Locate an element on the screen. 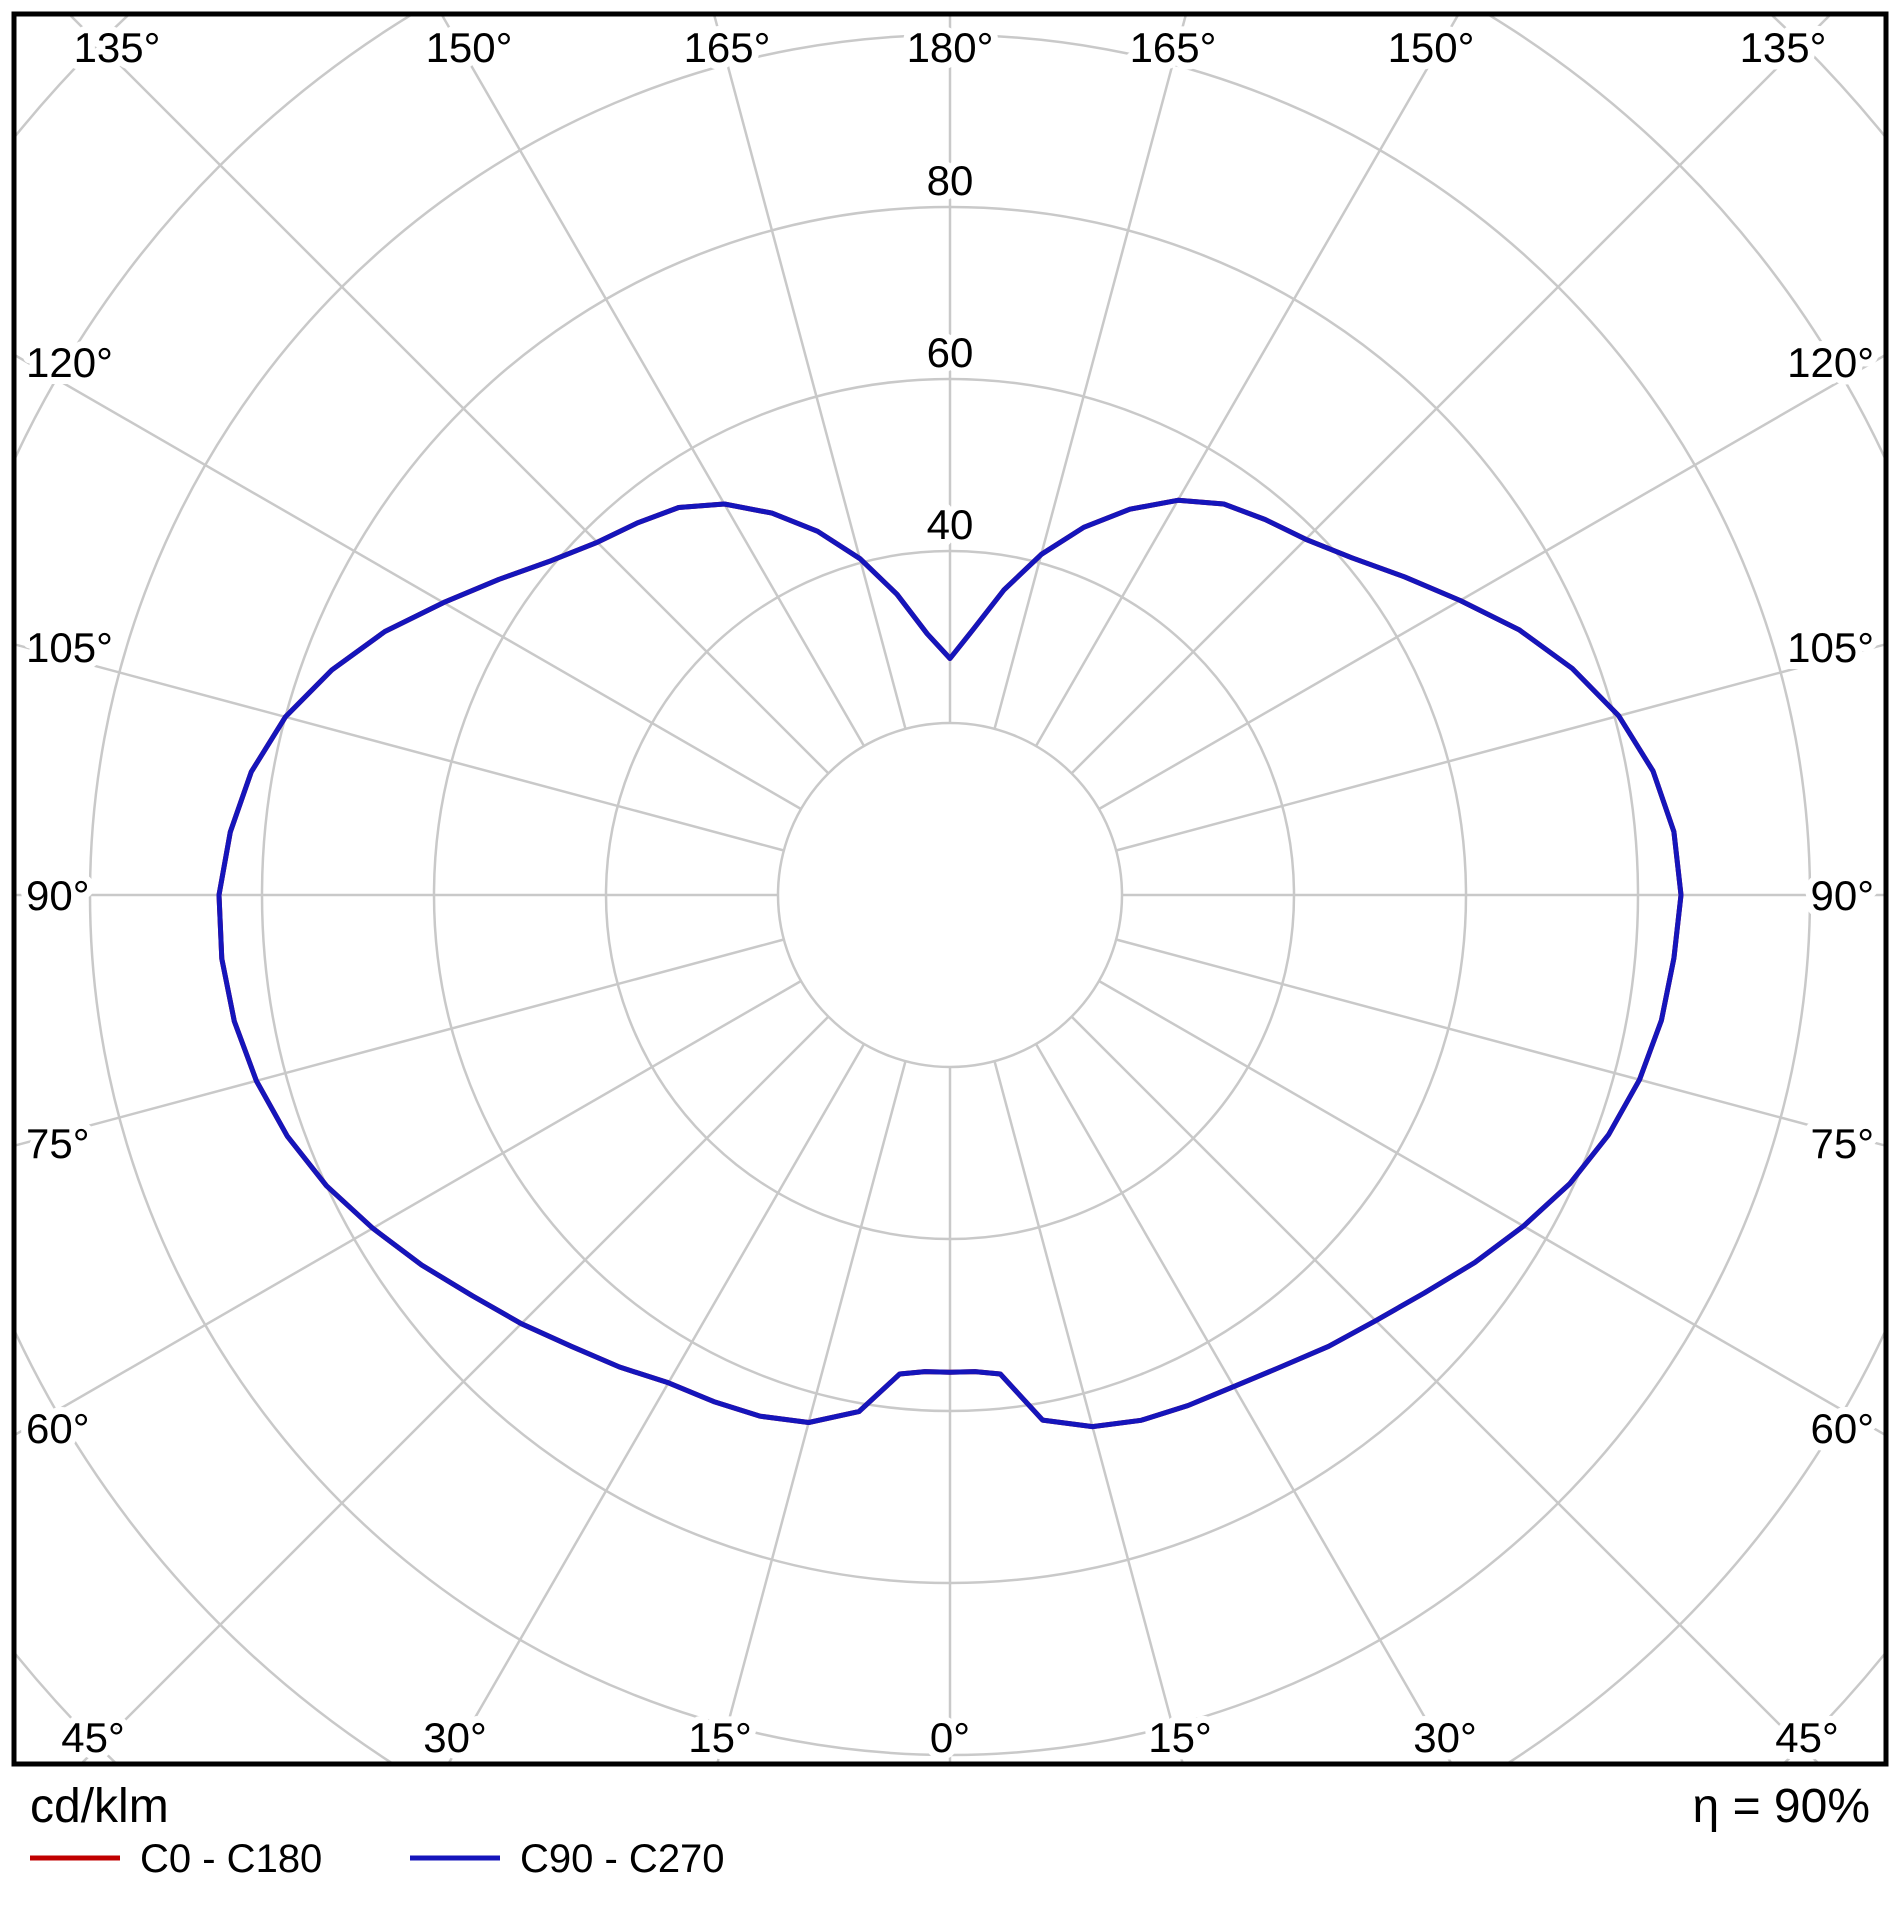  legend-label-c90-c270: C90 - C270 is located at coordinates (622, 1859).